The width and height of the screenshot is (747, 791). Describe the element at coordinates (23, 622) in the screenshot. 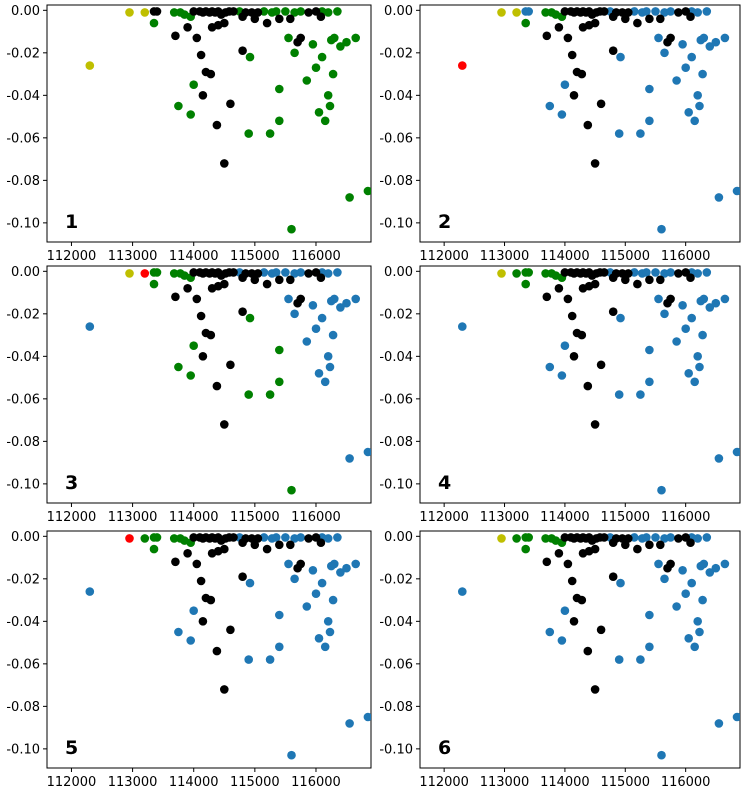

I see `y-tick-label: -0.04` at that location.